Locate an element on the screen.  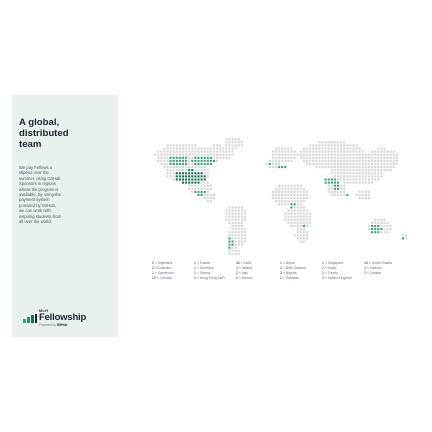
legend-country: Zambia is located at coordinates (375, 273).